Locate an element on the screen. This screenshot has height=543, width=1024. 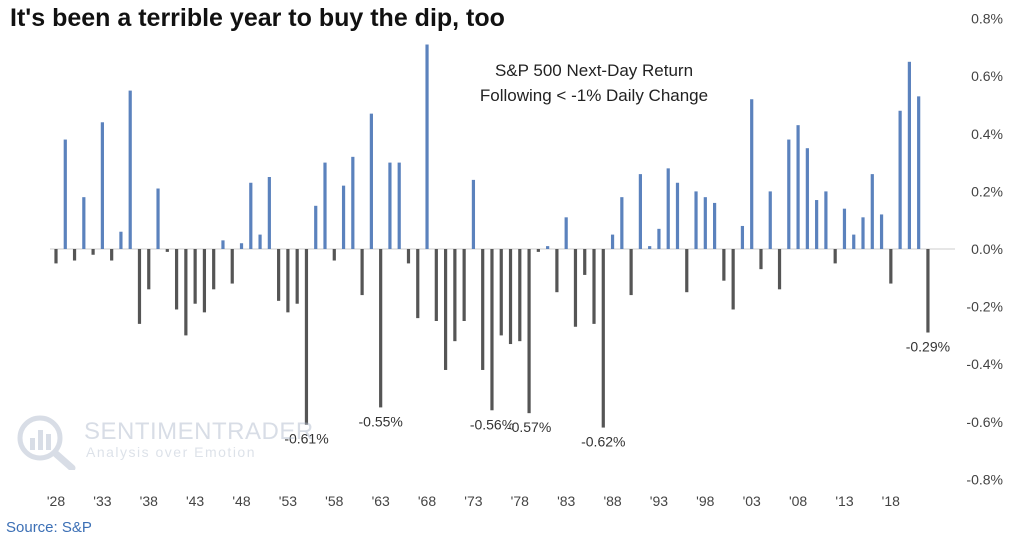
x-tick-label: '78 is located at coordinates (520, 501).